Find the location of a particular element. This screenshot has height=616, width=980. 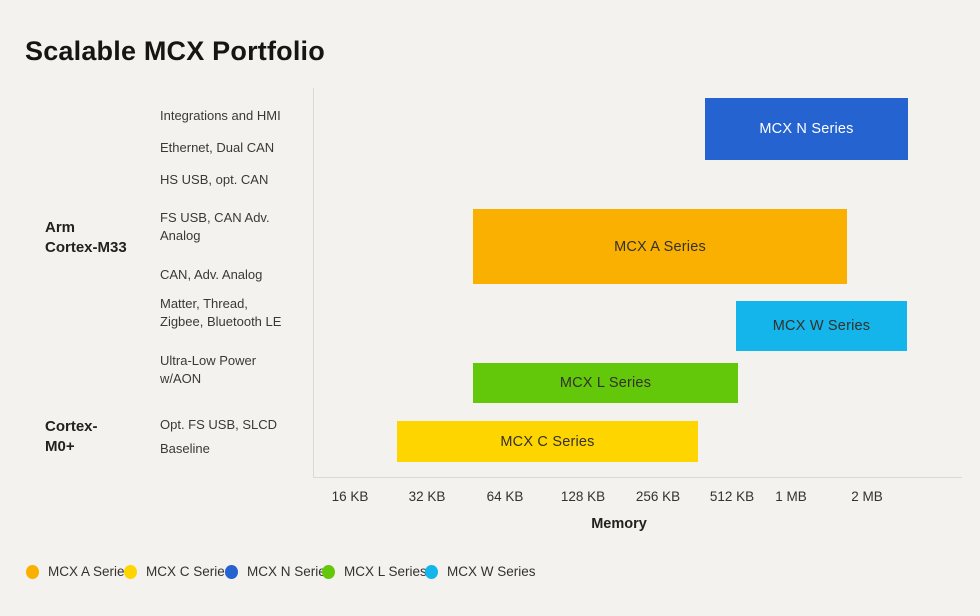

legend-label: MCX L Series is located at coordinates (385, 571).